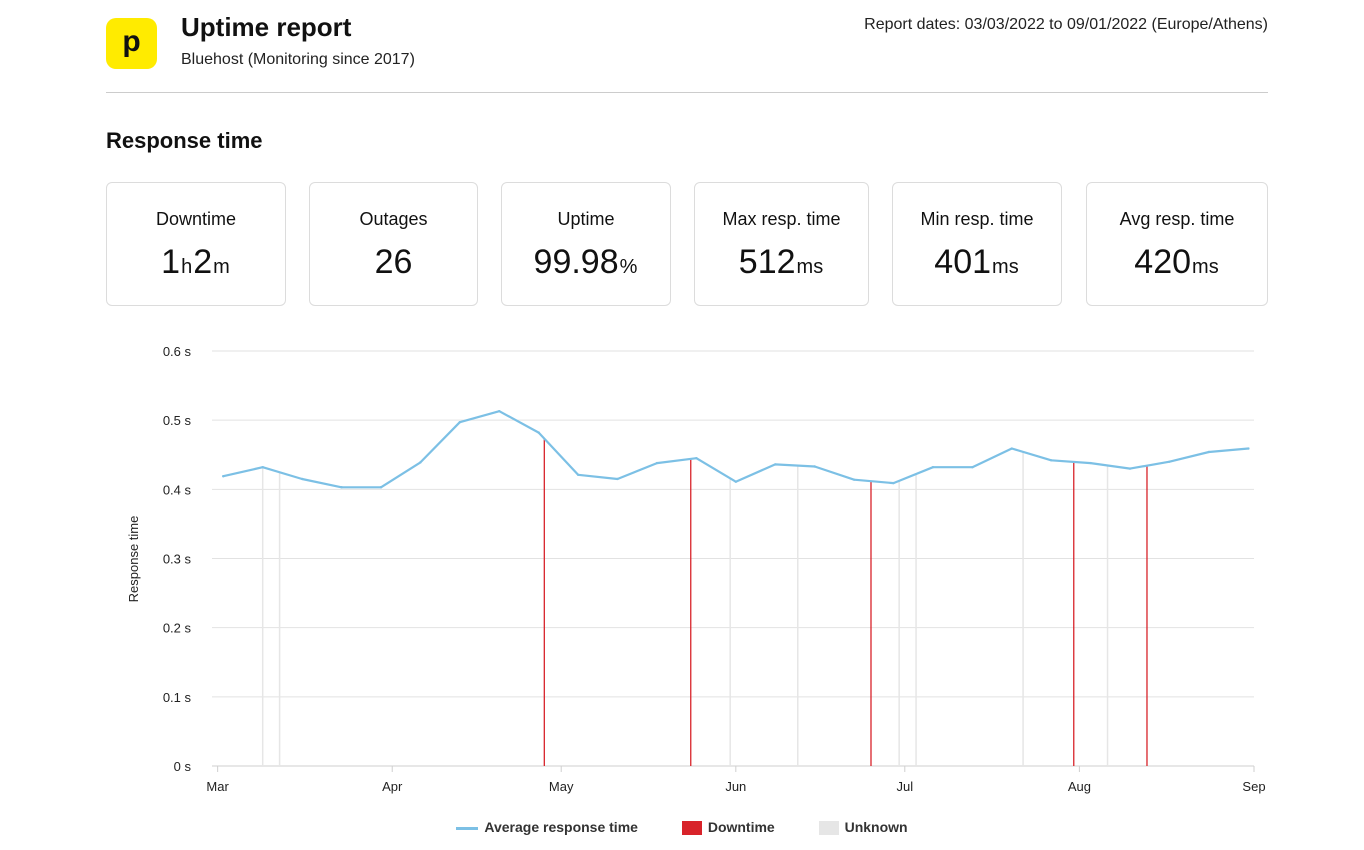  What do you see at coordinates (266, 27) in the screenshot?
I see `report-title: Uptime report` at bounding box center [266, 27].